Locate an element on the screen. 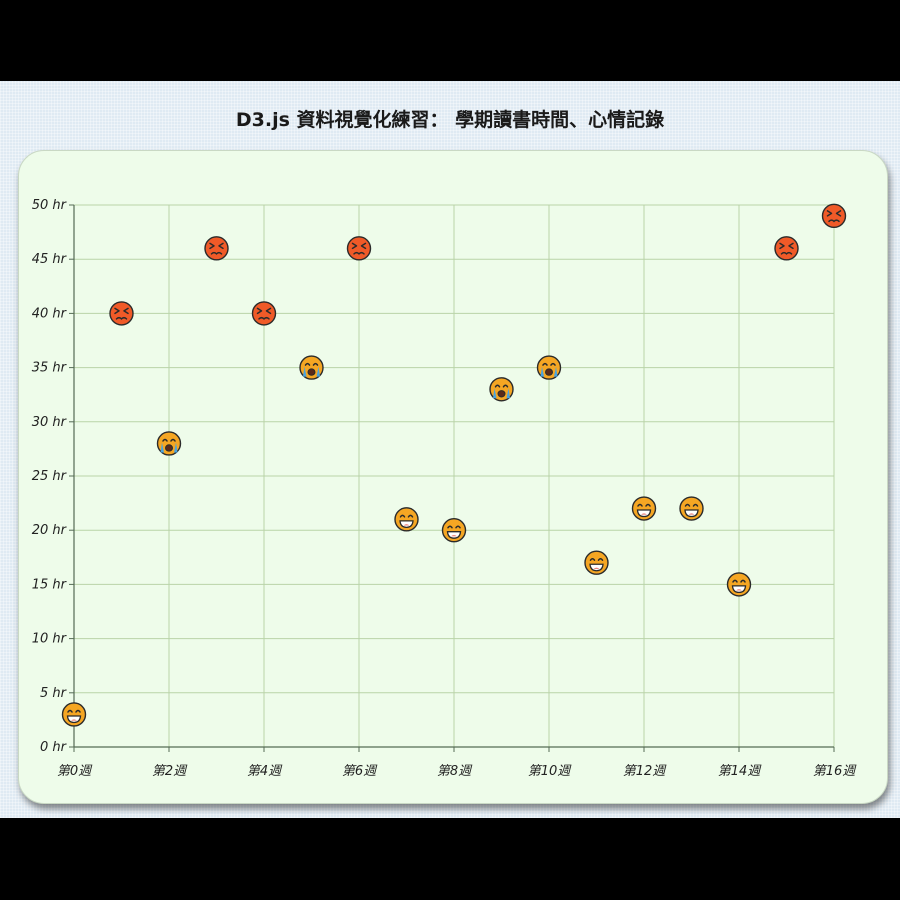  y-tick-label: 10 hr is located at coordinates (50, 639).